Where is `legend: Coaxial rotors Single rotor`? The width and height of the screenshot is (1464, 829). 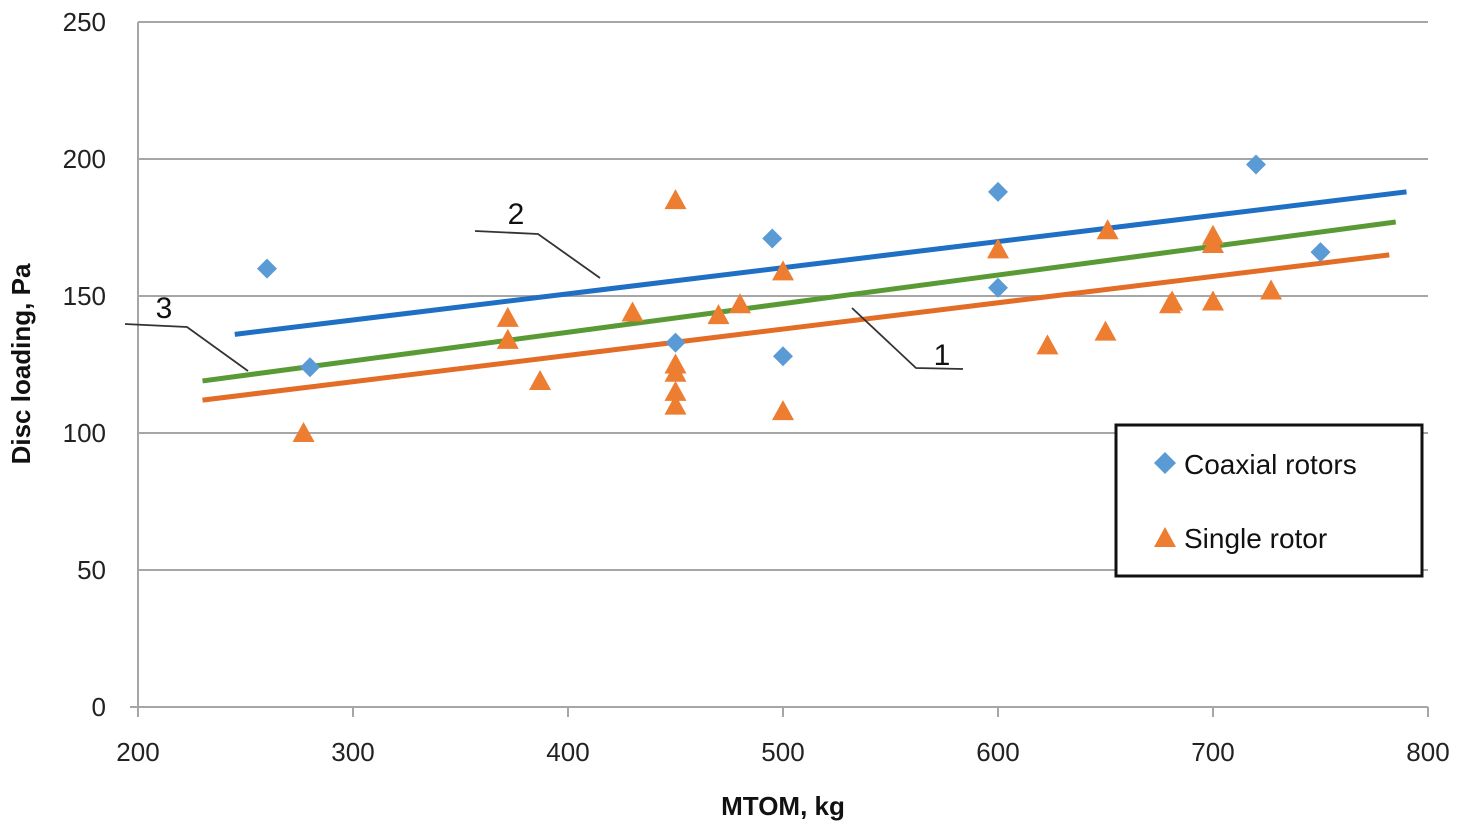
legend: Coaxial rotors Single rotor is located at coordinates (1269, 500).